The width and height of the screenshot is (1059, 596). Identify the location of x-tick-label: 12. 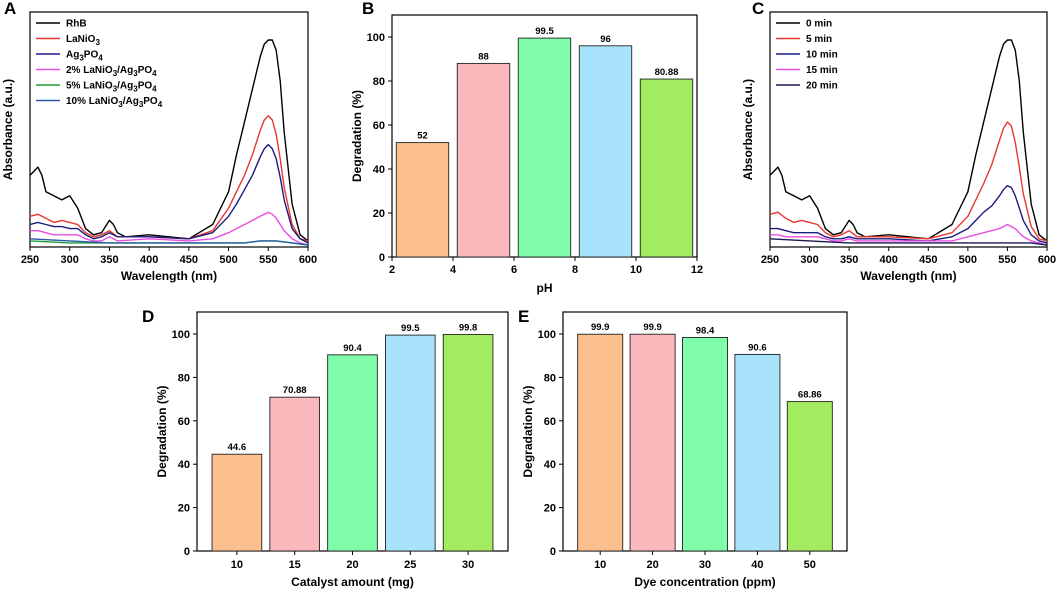
(697, 270).